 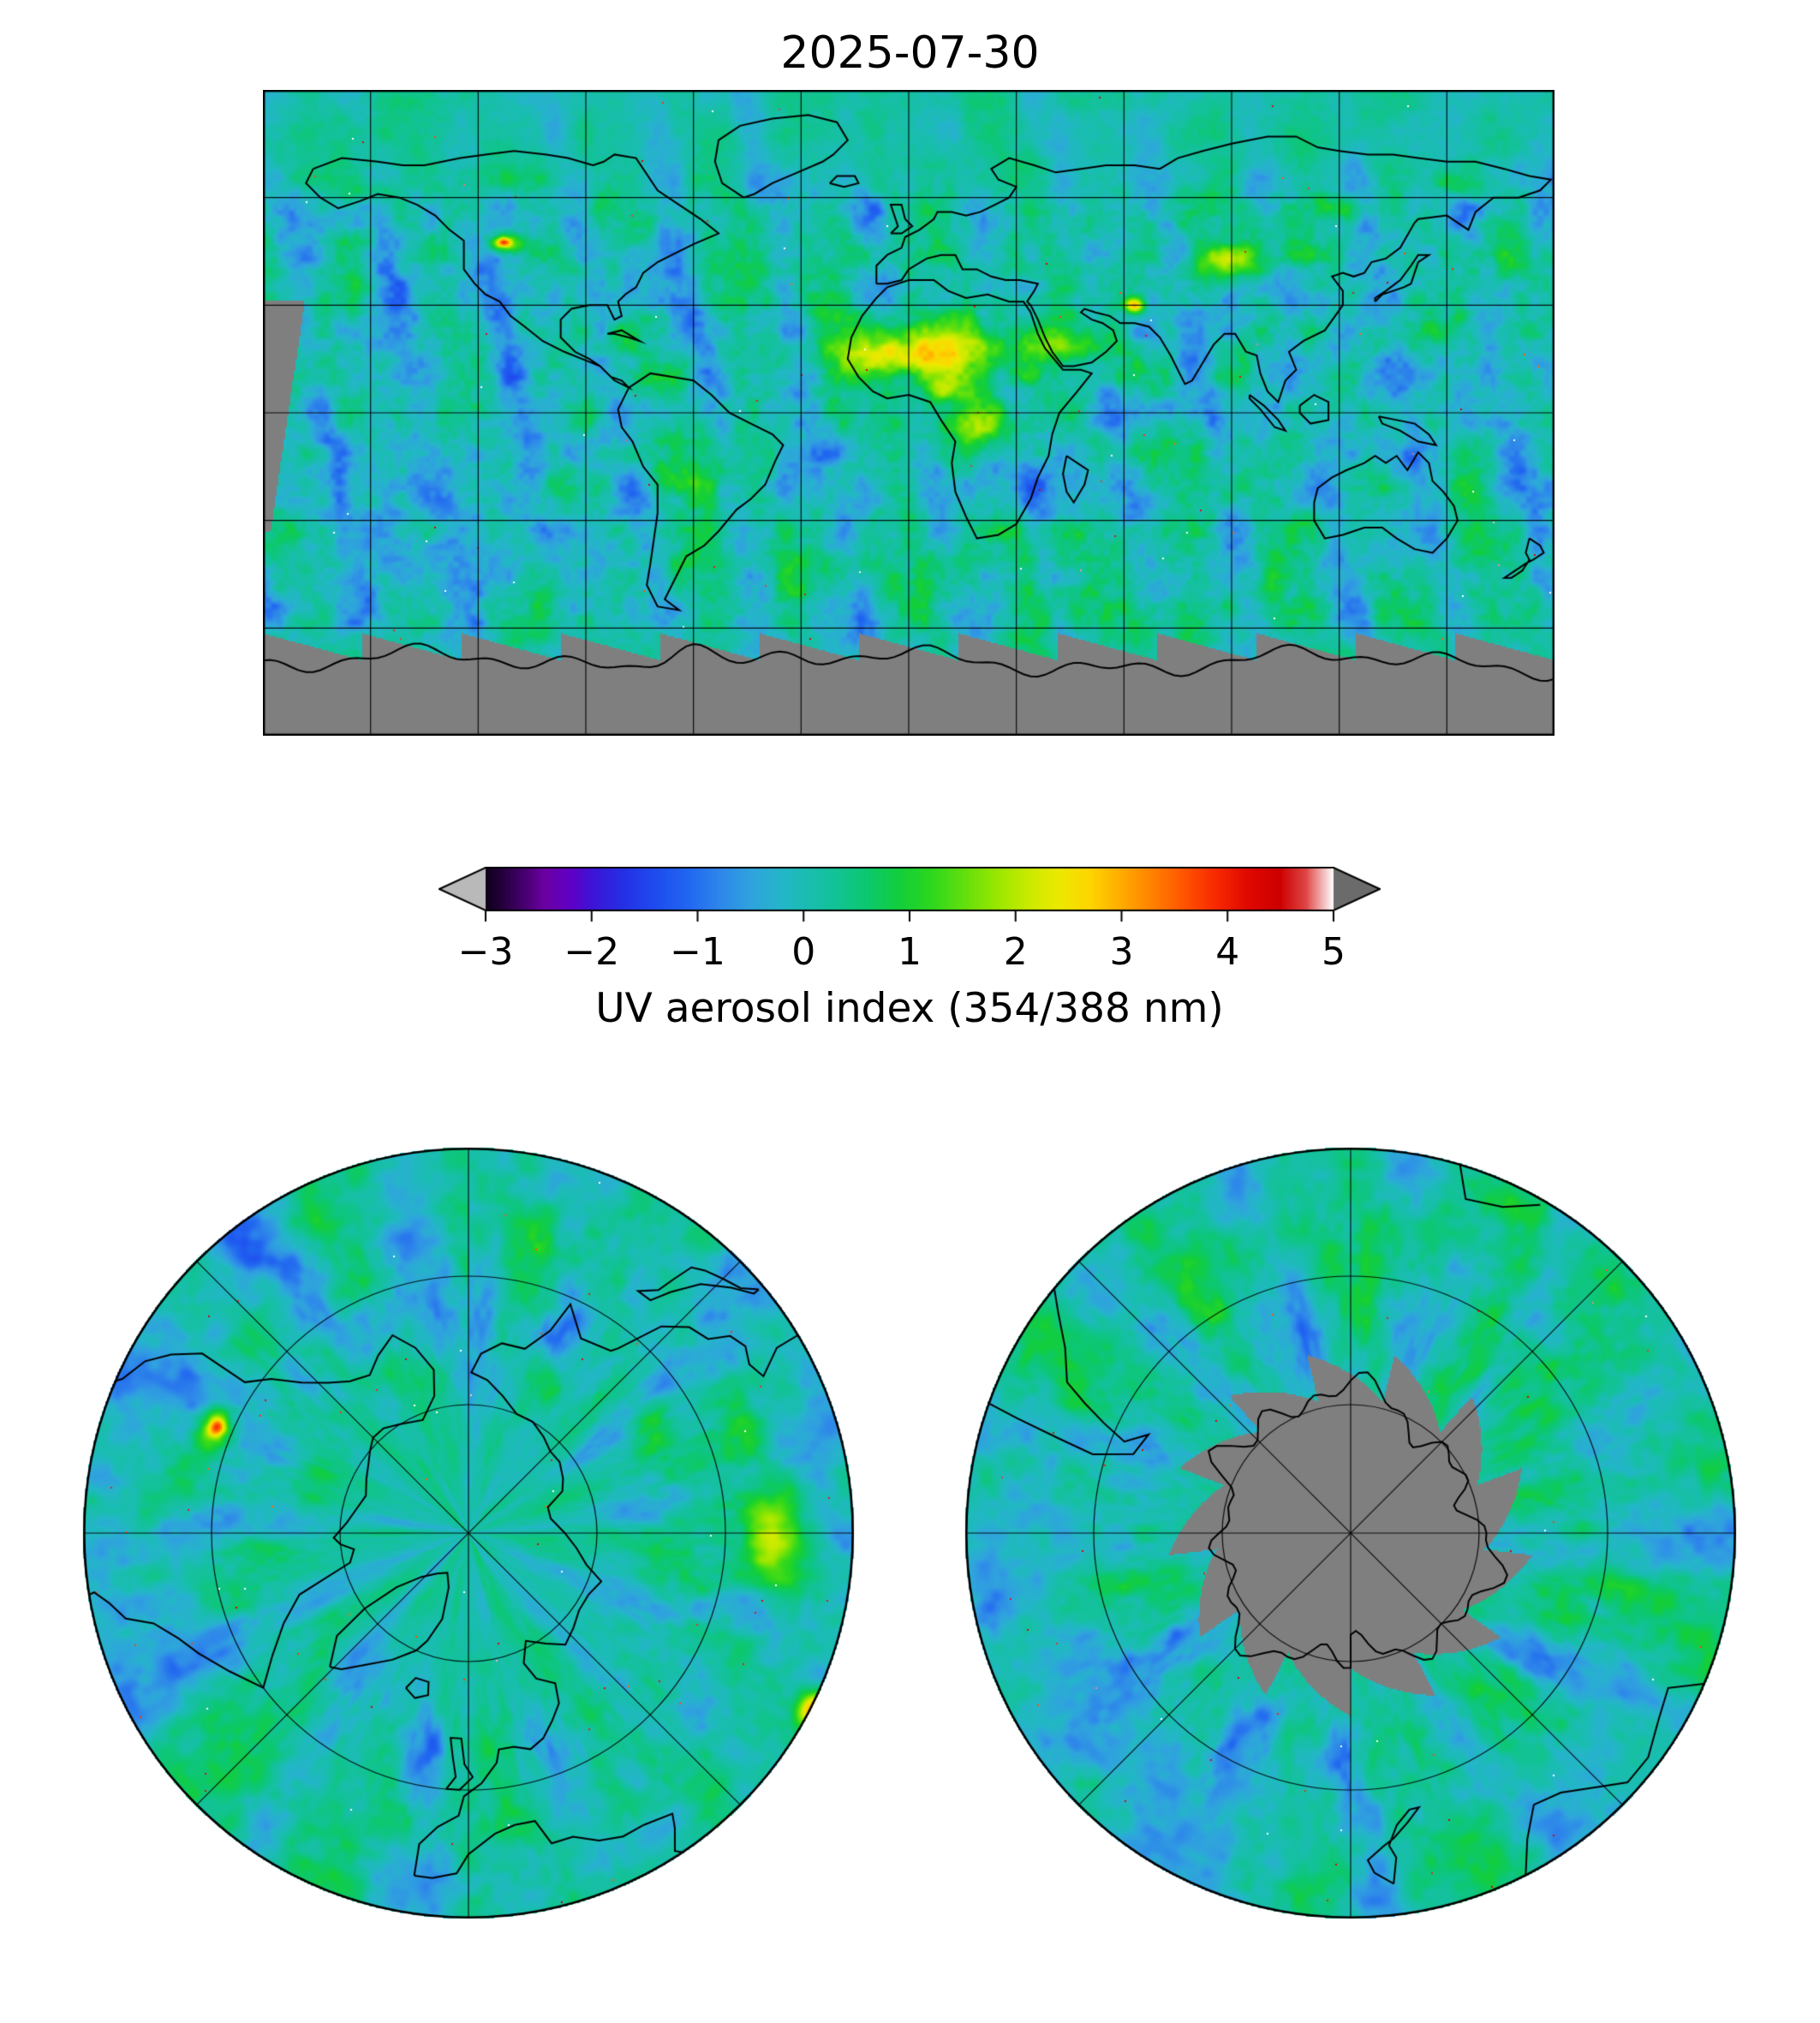 What do you see at coordinates (910, 53) in the screenshot?
I see `figure-title: 2025-07-30` at bounding box center [910, 53].